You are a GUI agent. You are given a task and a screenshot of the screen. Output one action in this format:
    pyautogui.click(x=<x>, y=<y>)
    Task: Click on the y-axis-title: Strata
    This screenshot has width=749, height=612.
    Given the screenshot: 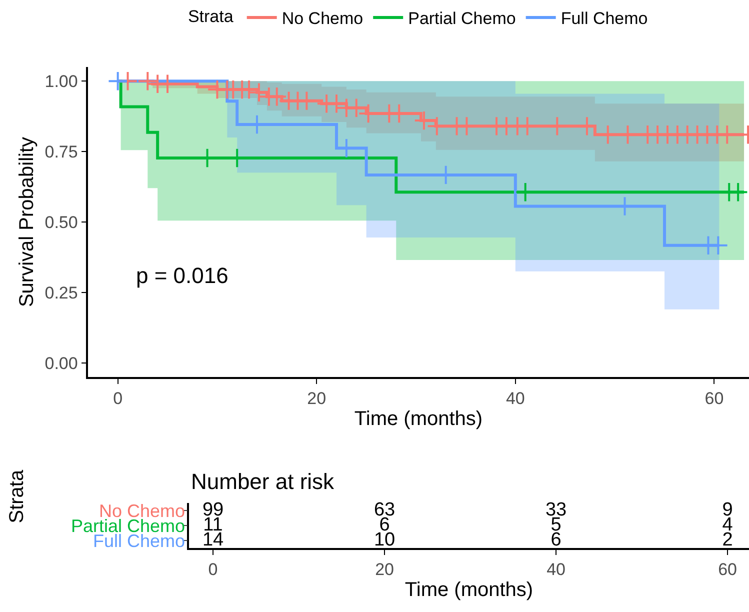 What is the action you would take?
    pyautogui.click(x=17, y=496)
    